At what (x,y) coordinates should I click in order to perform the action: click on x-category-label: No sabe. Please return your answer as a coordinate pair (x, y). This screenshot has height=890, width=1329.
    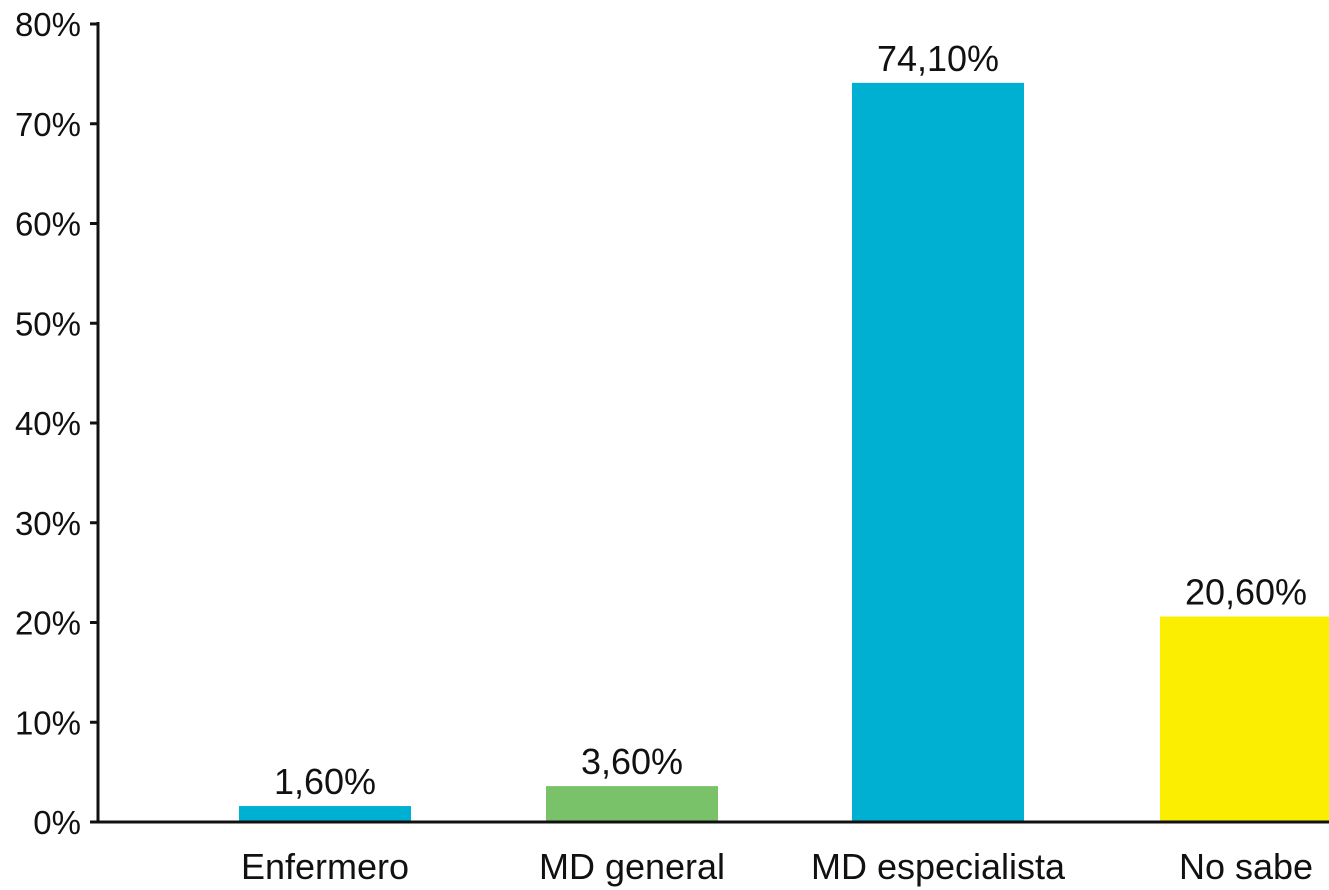
    Looking at the image, I should click on (1246, 866).